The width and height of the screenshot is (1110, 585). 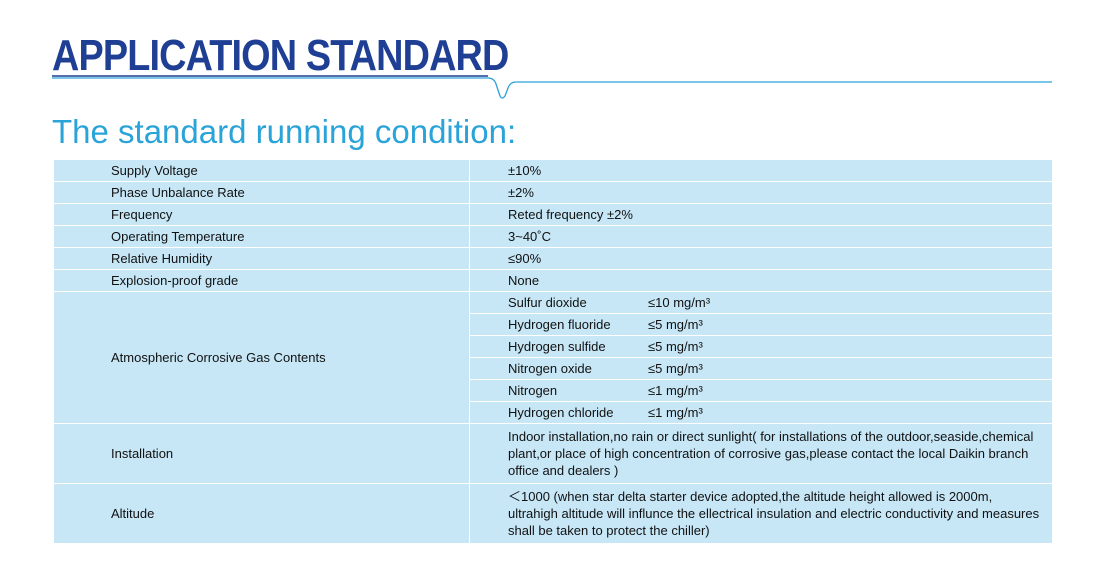 What do you see at coordinates (561, 412) in the screenshot?
I see `gas-name: Hydrogen chloride` at bounding box center [561, 412].